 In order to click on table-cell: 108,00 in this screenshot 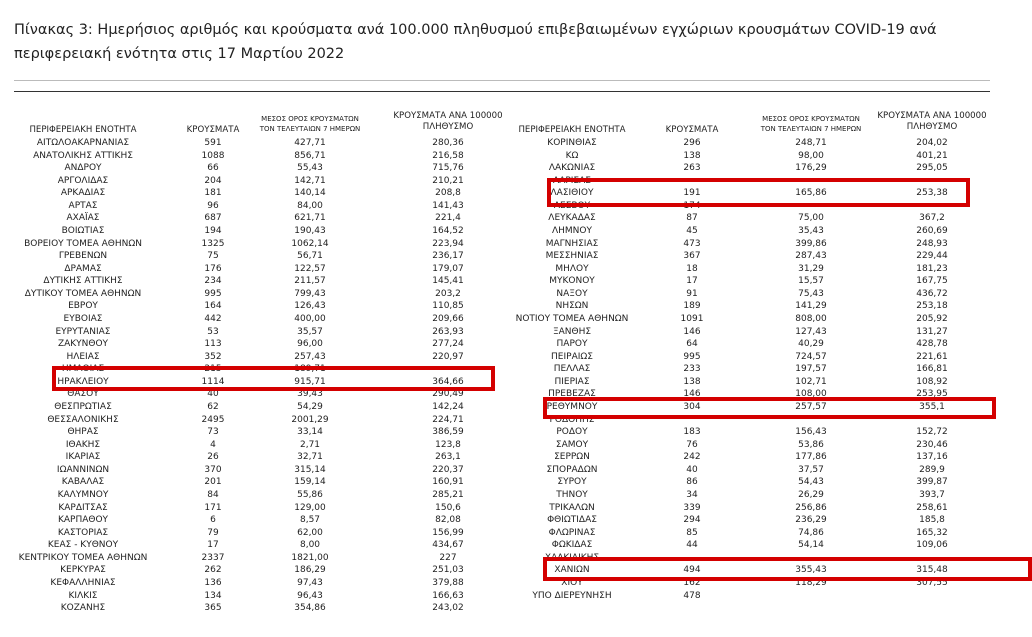, I will do `click(811, 394)`.